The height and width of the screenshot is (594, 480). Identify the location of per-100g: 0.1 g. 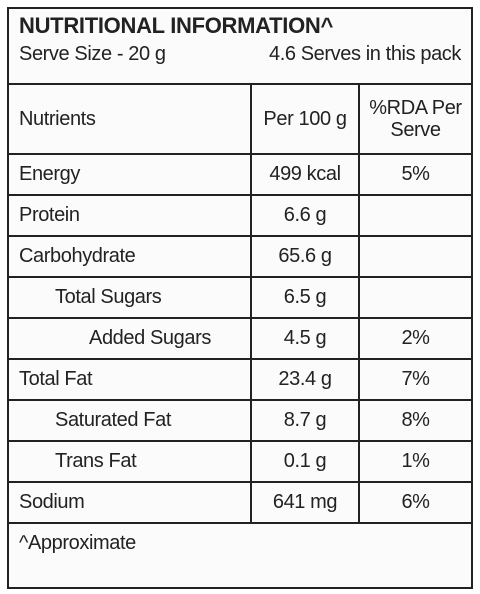
(305, 461).